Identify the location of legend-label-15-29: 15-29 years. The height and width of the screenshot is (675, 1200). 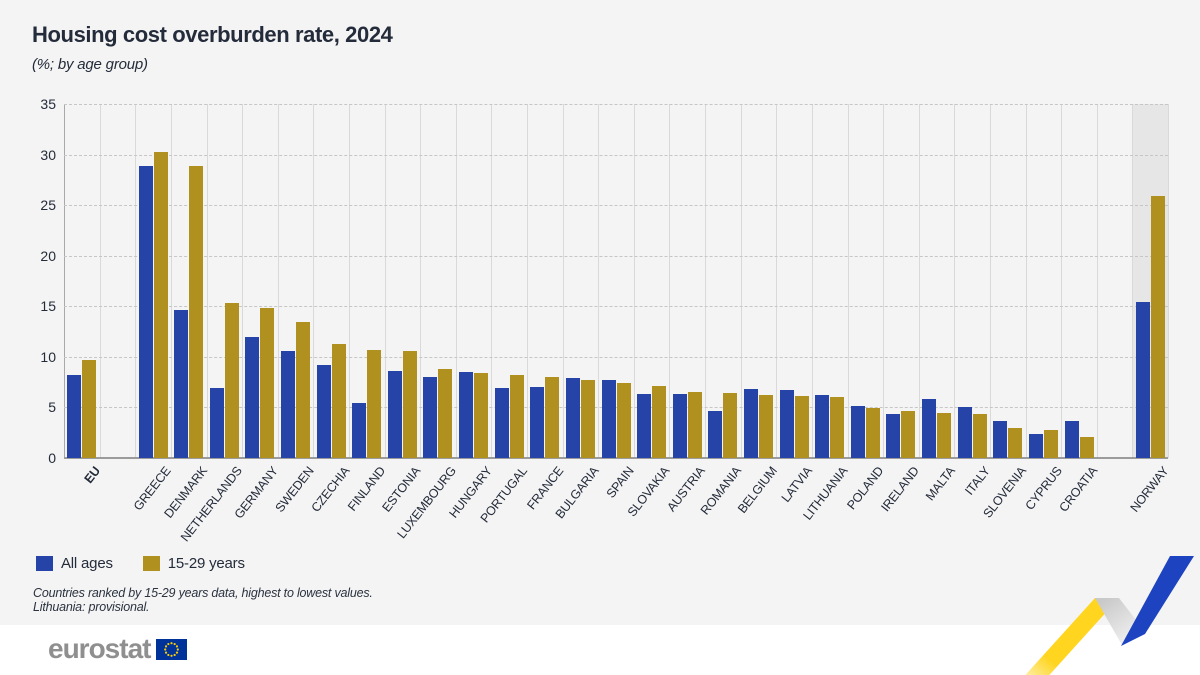
(206, 563).